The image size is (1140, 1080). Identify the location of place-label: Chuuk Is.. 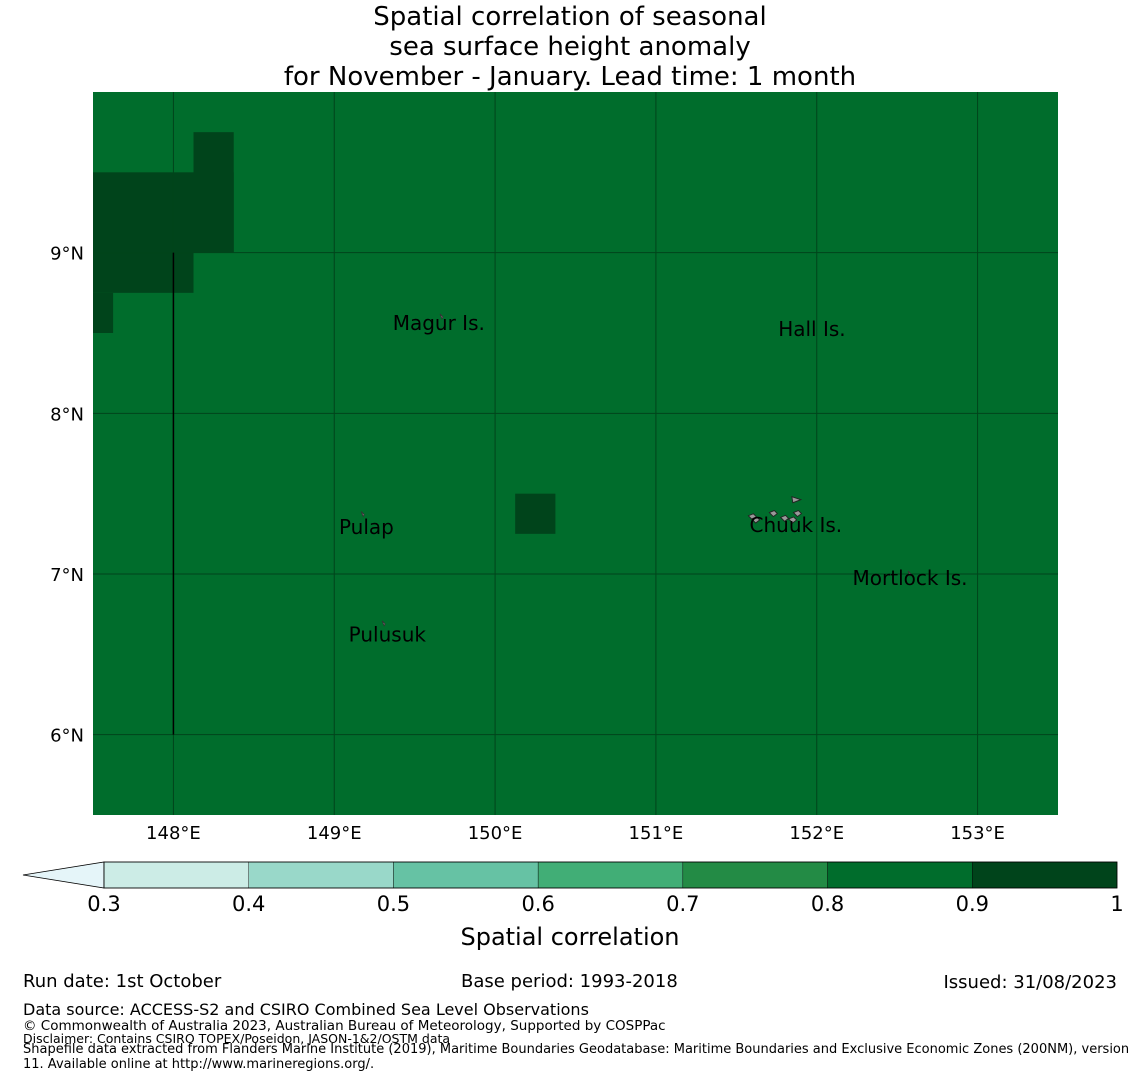
(796, 525).